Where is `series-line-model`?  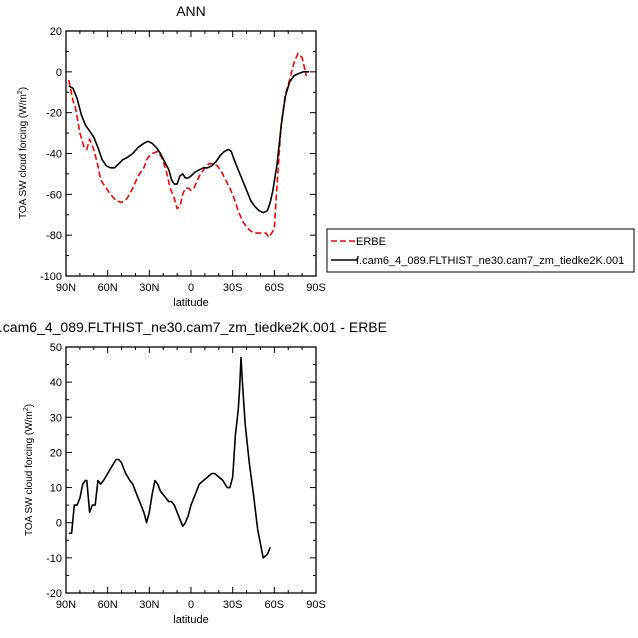
series-line-model is located at coordinates (189, 142).